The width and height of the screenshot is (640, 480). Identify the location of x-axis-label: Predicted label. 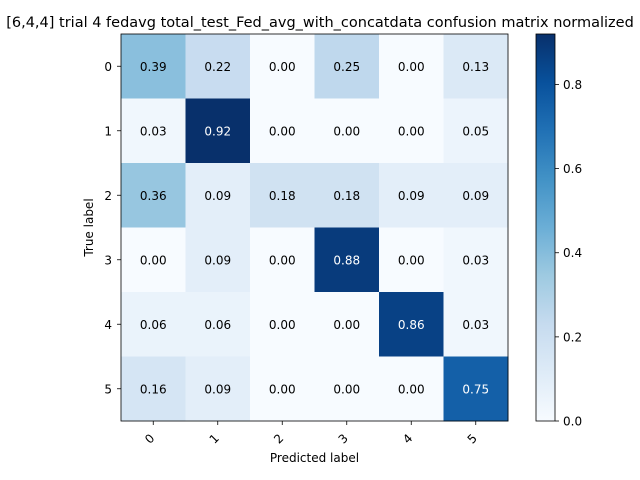
(314, 458).